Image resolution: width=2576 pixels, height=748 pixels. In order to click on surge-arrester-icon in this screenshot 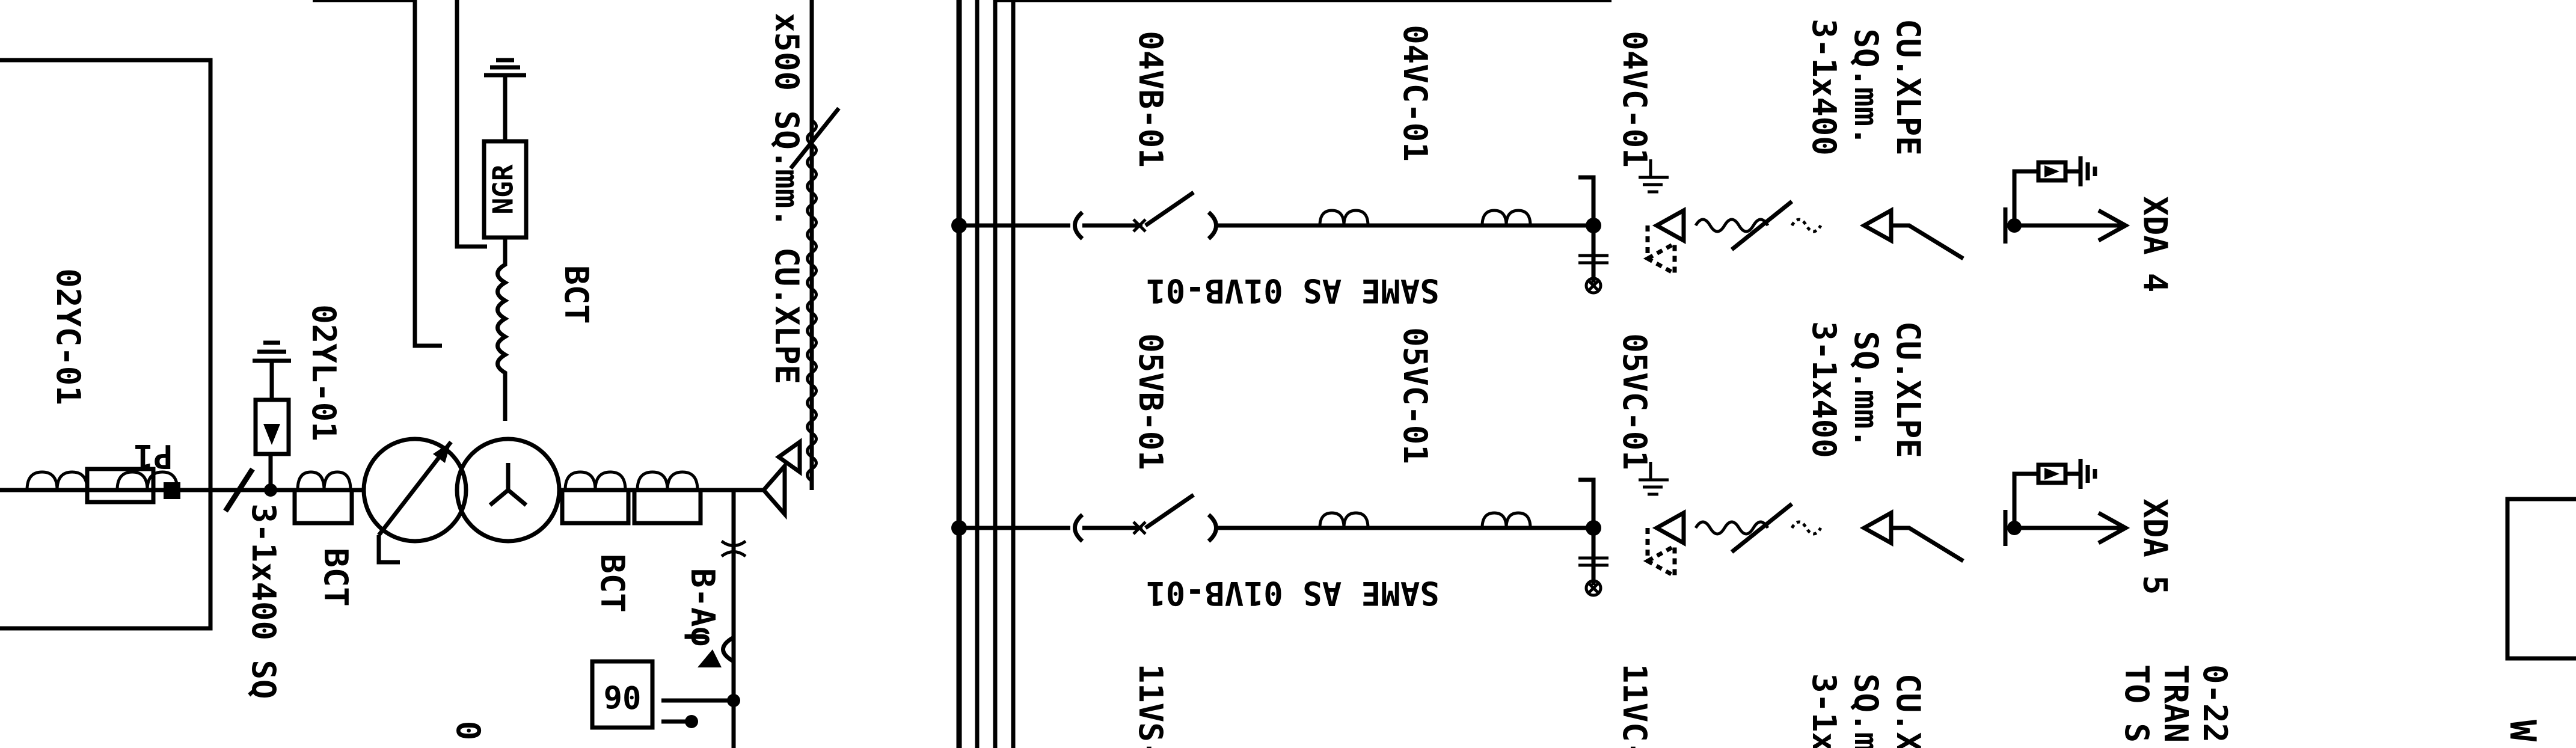, I will do `click(272, 415)`.